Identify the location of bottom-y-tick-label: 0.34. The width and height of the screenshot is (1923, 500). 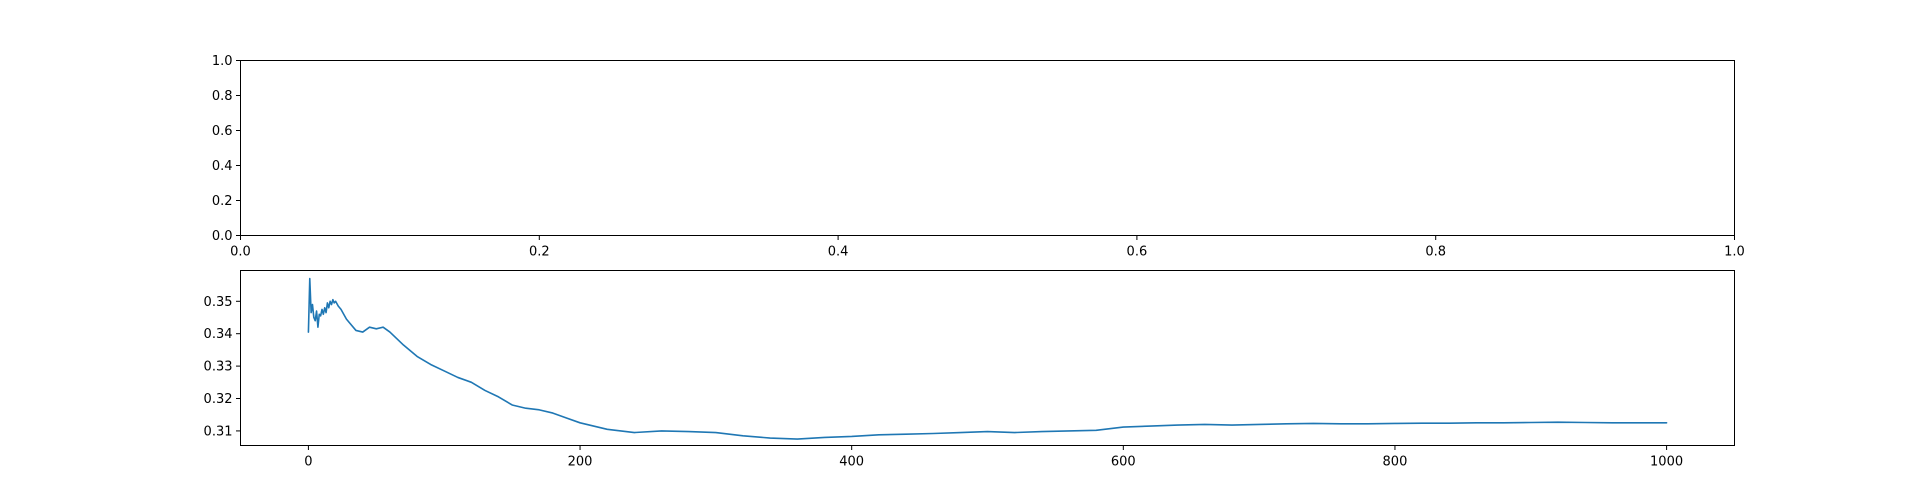
(218, 334).